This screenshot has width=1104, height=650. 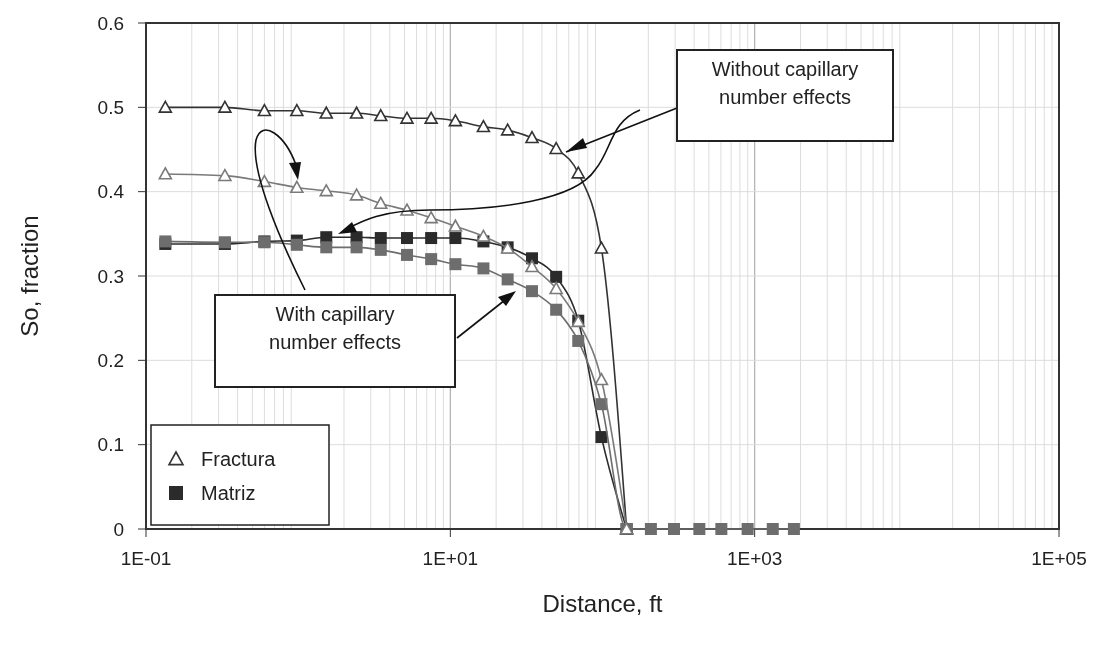 What do you see at coordinates (1059, 558) in the screenshot?
I see `x-tick-label: 1E+05` at bounding box center [1059, 558].